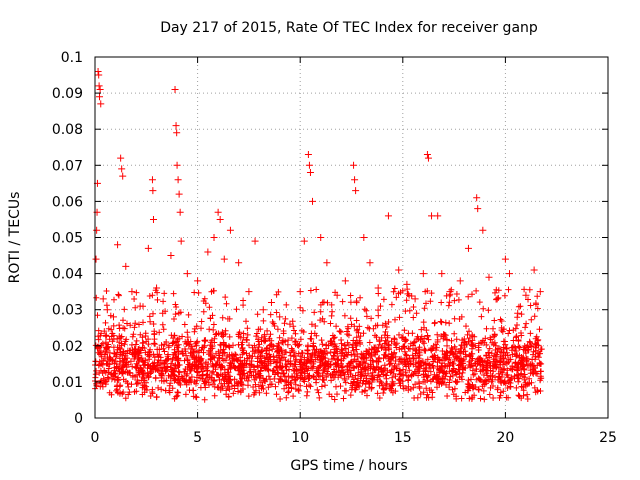  What do you see at coordinates (348, 466) in the screenshot?
I see `x-axis-label: GPS time / hours` at bounding box center [348, 466].